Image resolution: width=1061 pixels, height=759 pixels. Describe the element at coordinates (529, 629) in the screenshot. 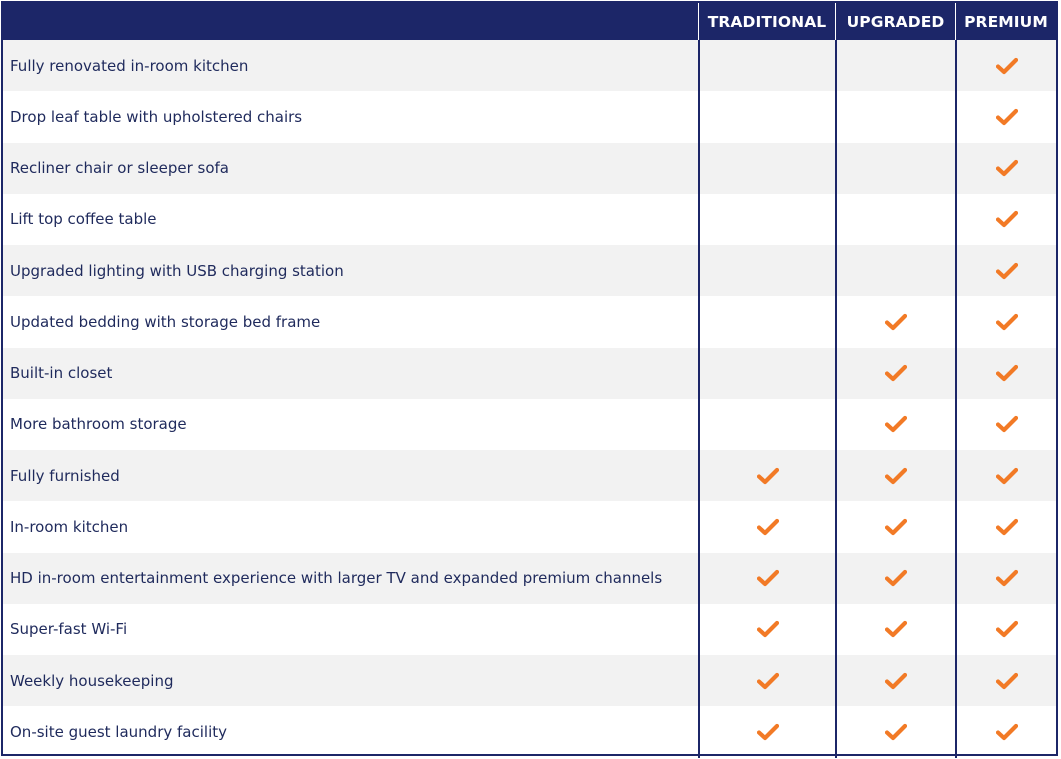

I see `table-row: Super-fast Wi-Fi` at that location.